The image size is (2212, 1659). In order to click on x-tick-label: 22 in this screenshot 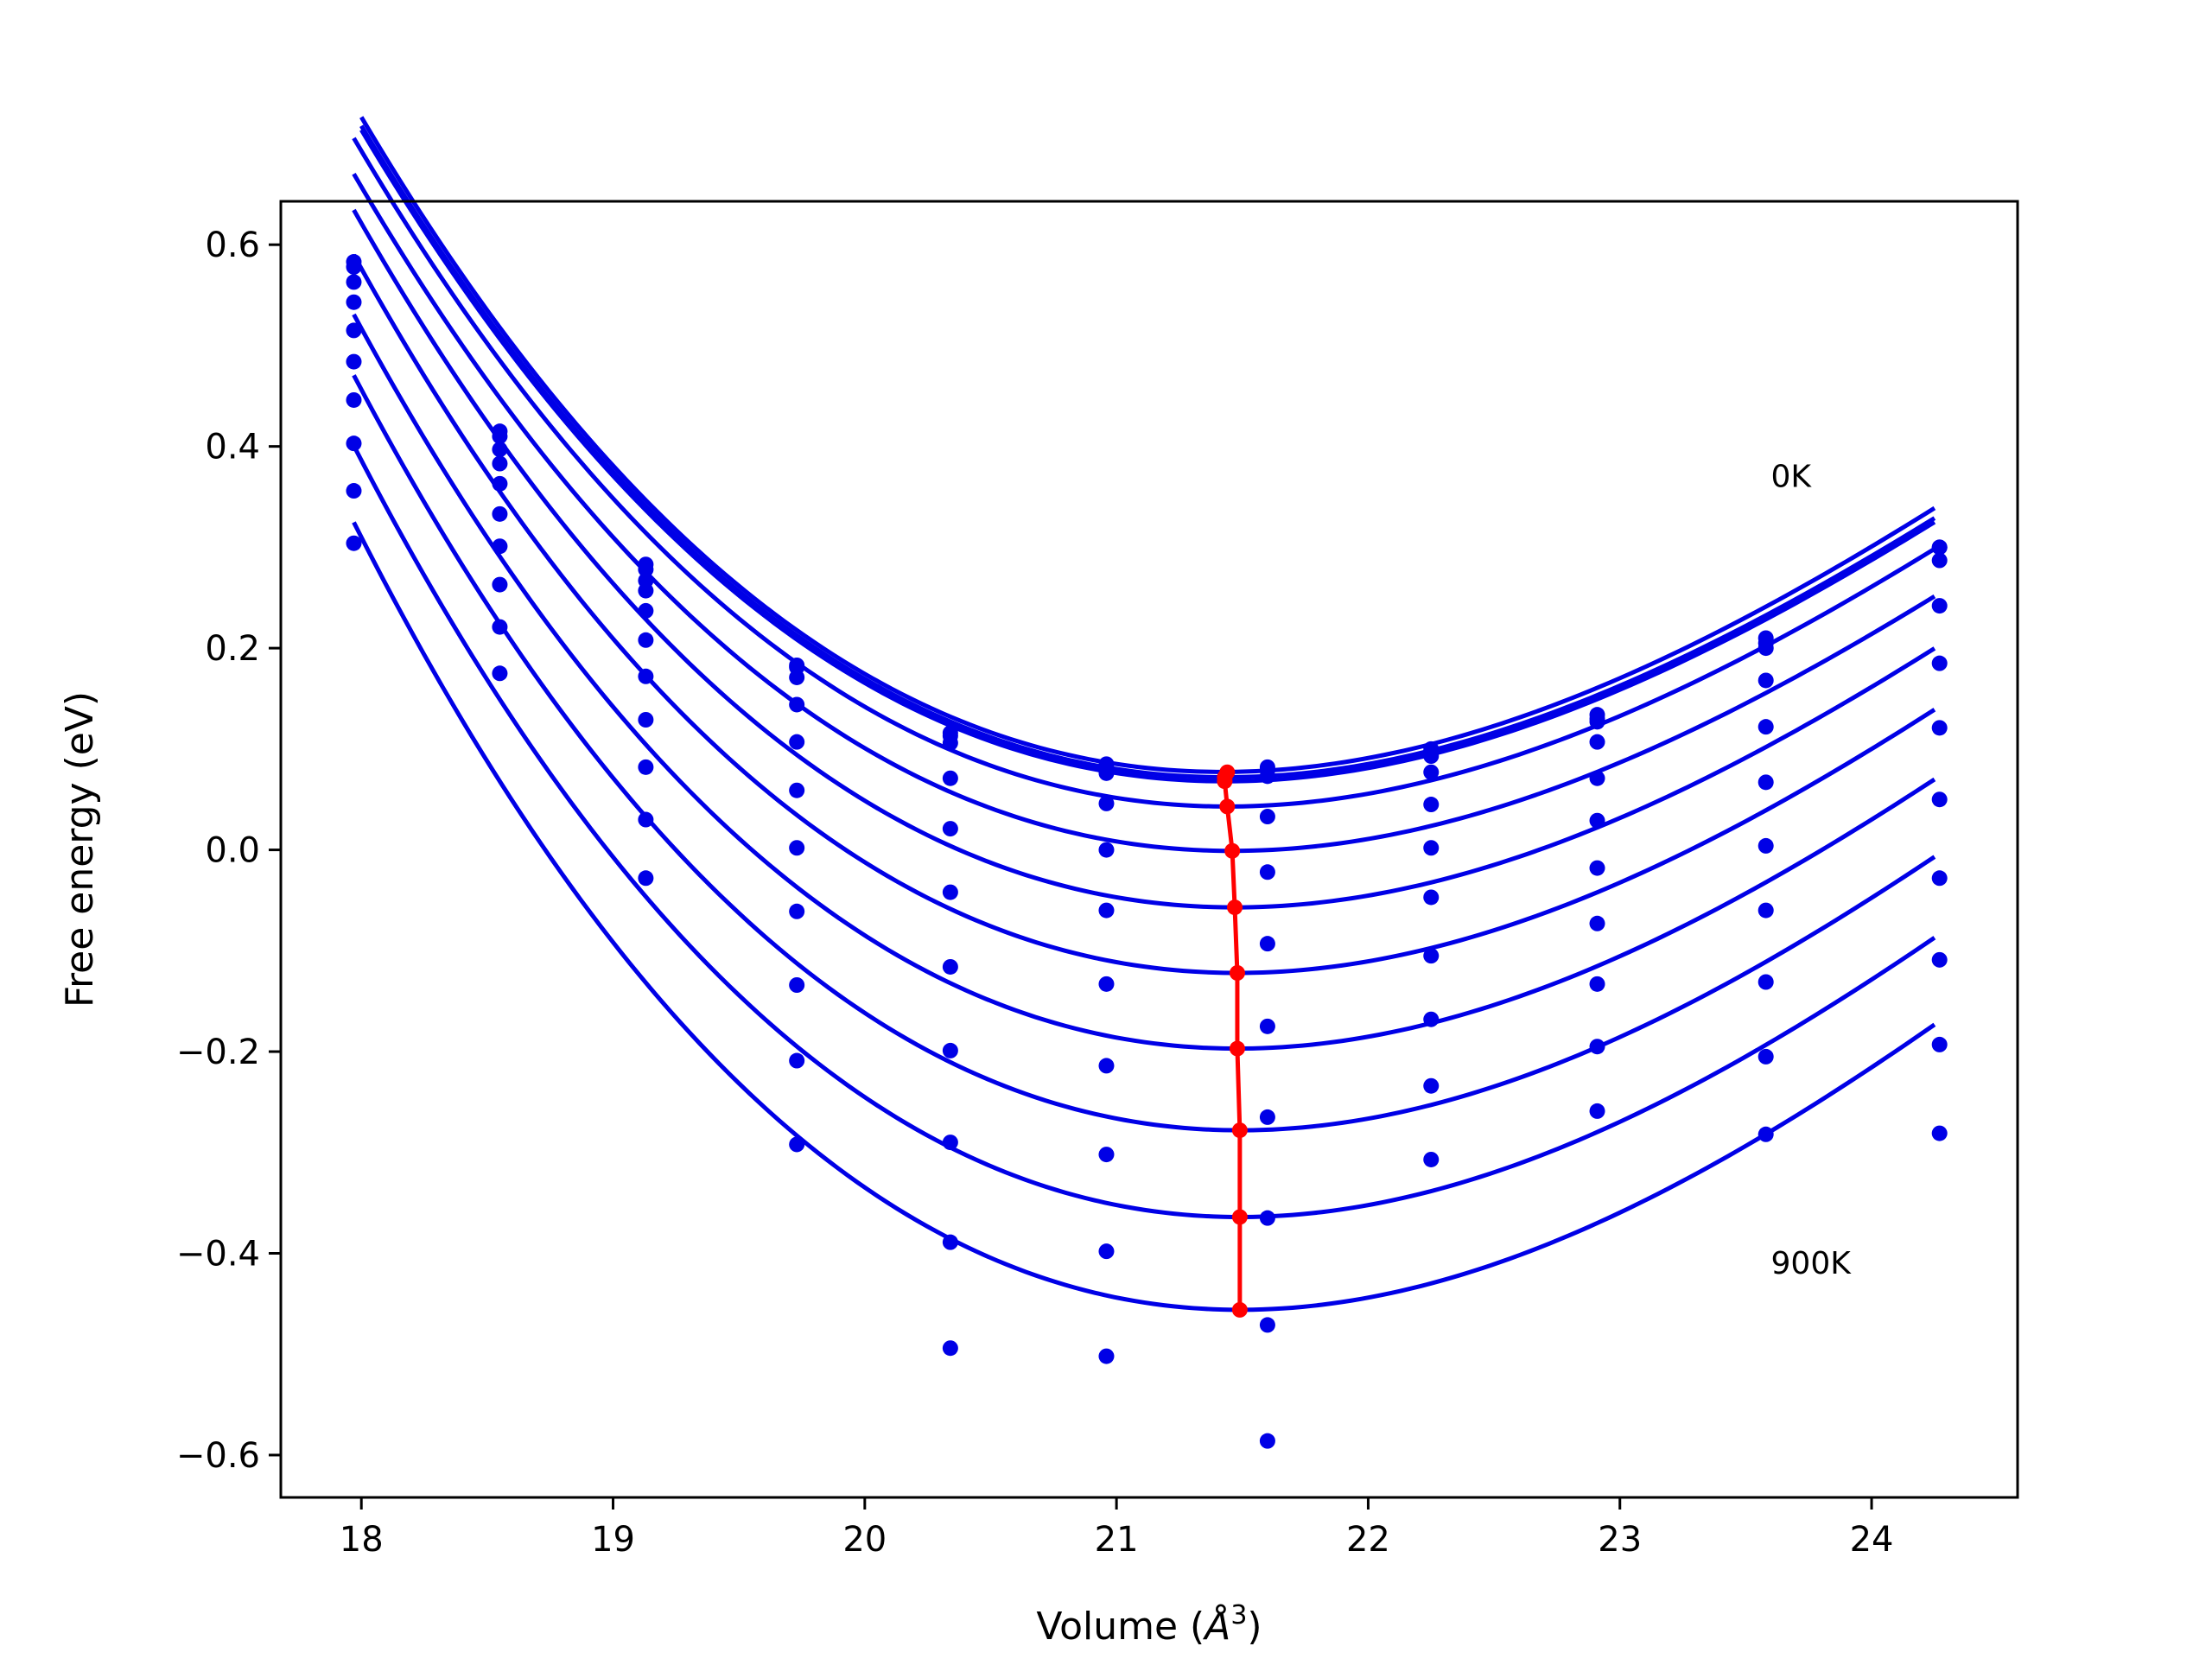, I will do `click(1368, 1540)`.